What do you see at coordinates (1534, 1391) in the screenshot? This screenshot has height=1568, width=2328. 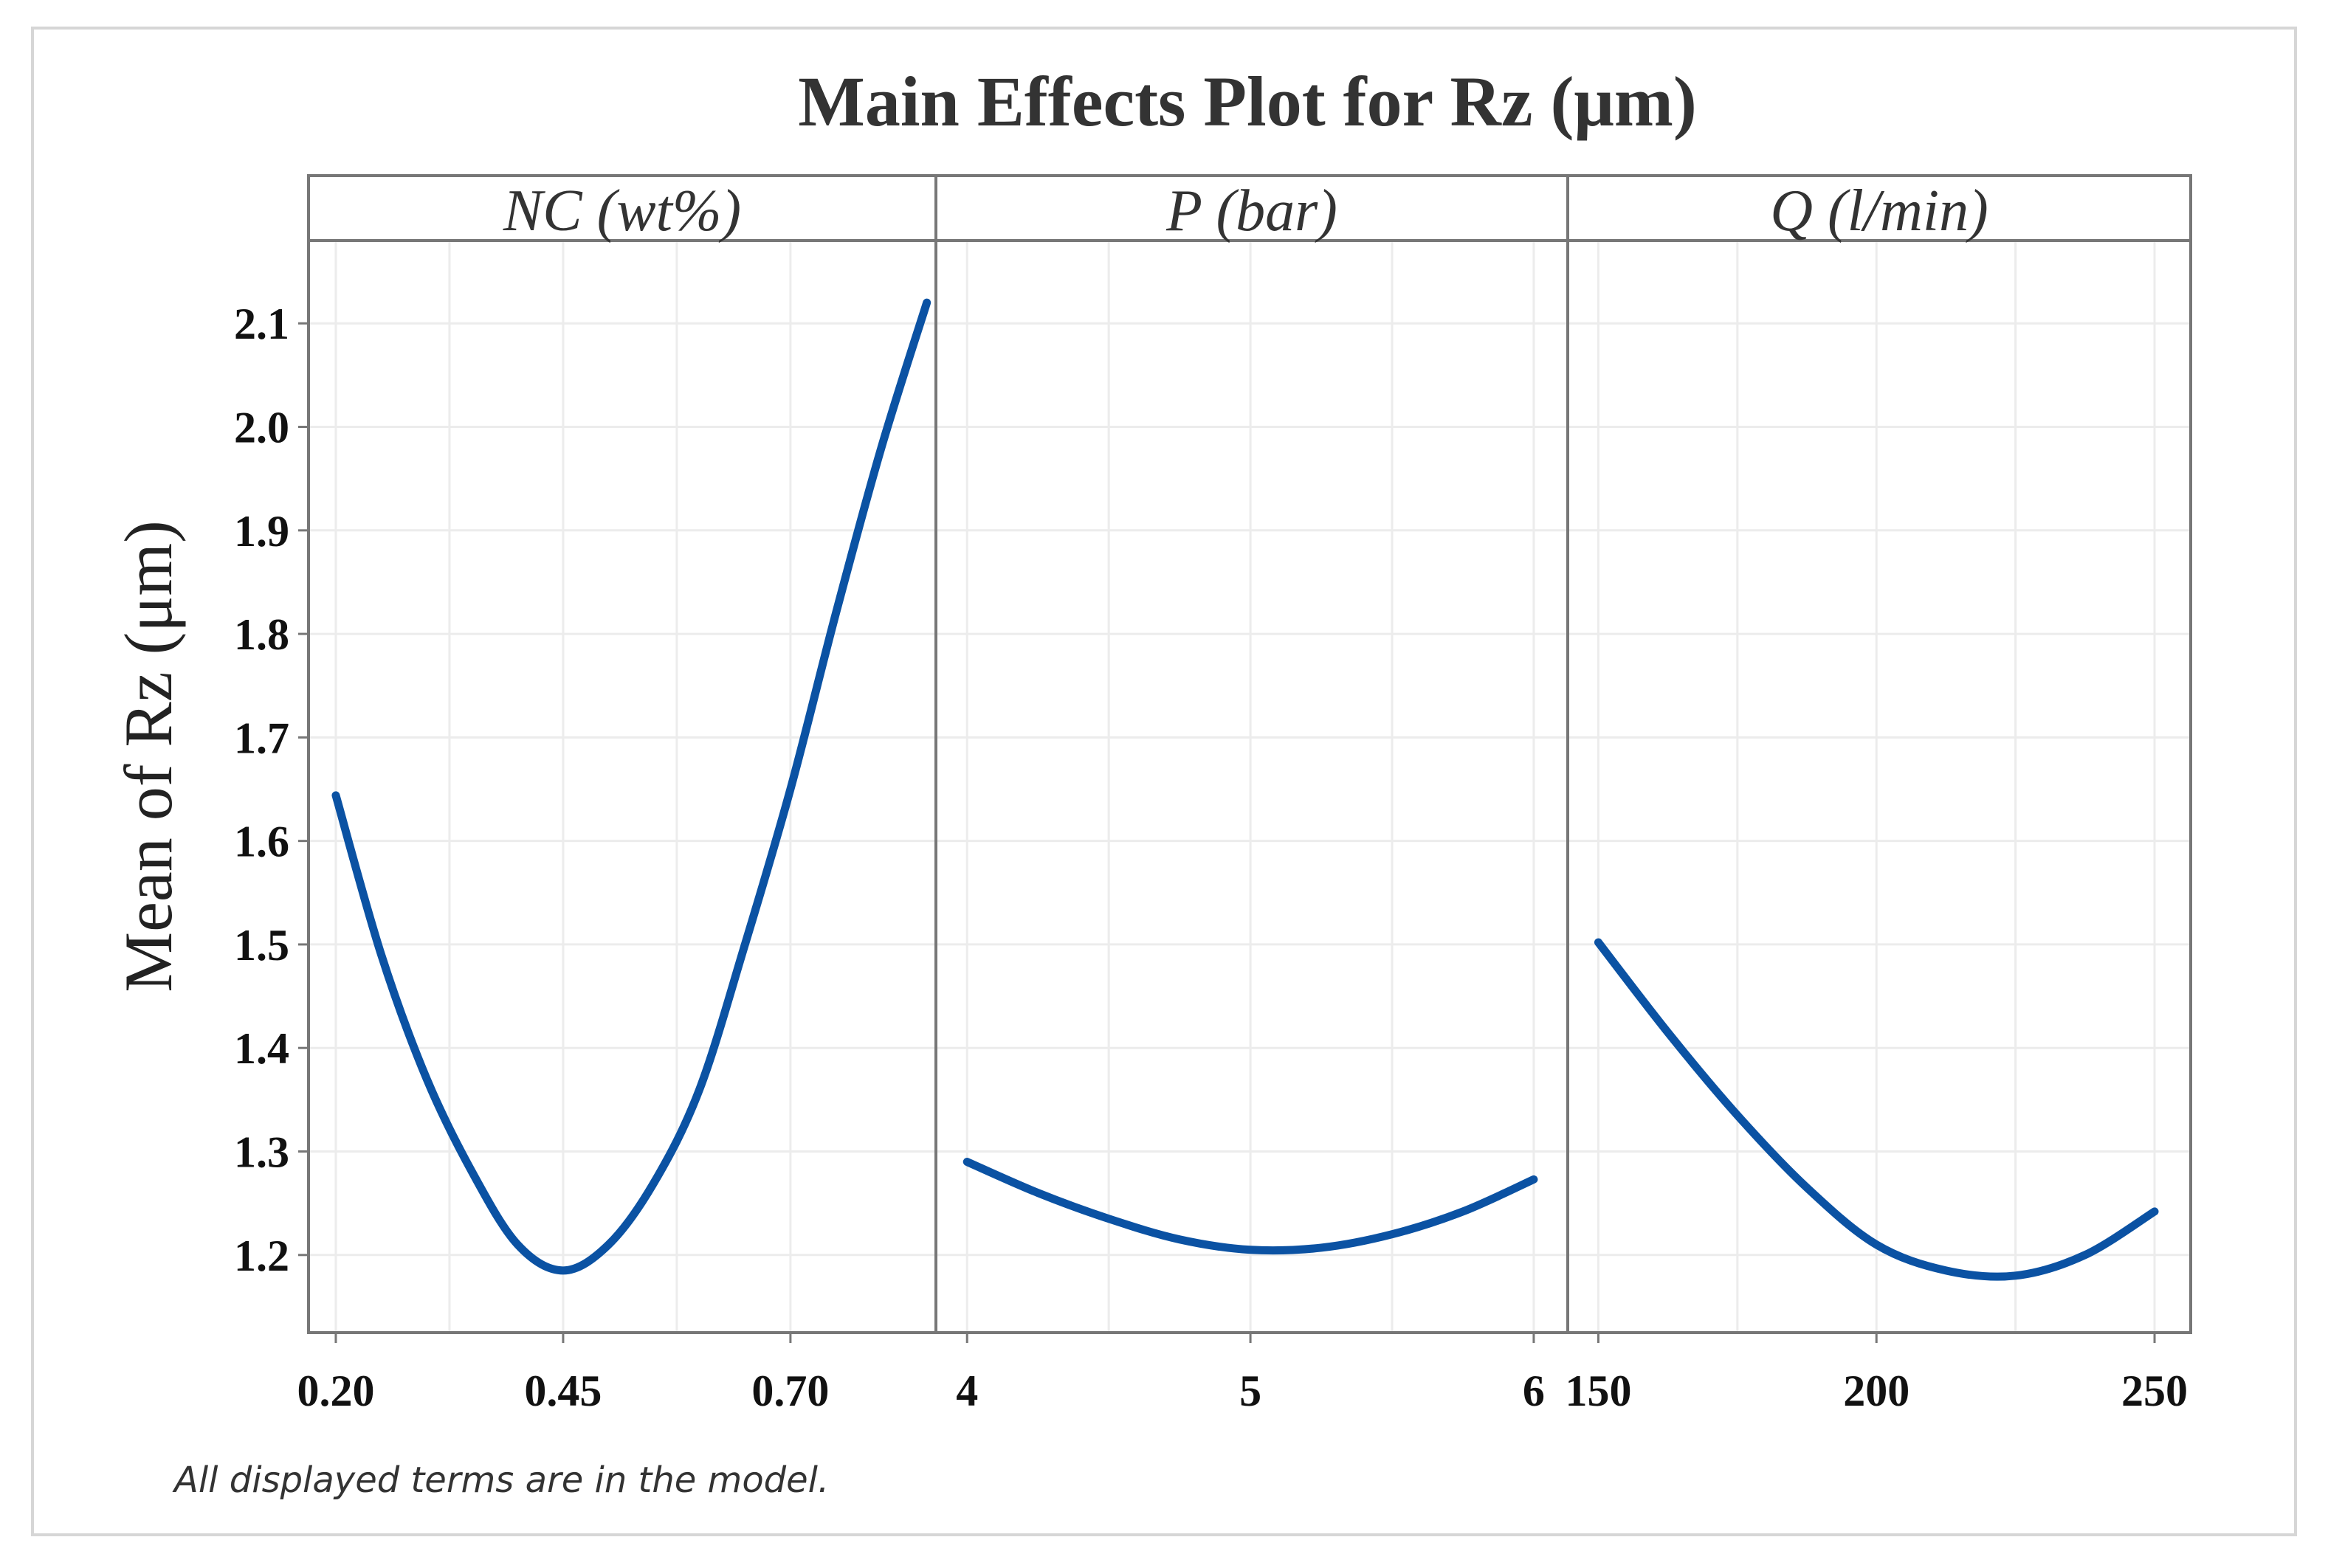 I see `x-tick-label: 6` at bounding box center [1534, 1391].